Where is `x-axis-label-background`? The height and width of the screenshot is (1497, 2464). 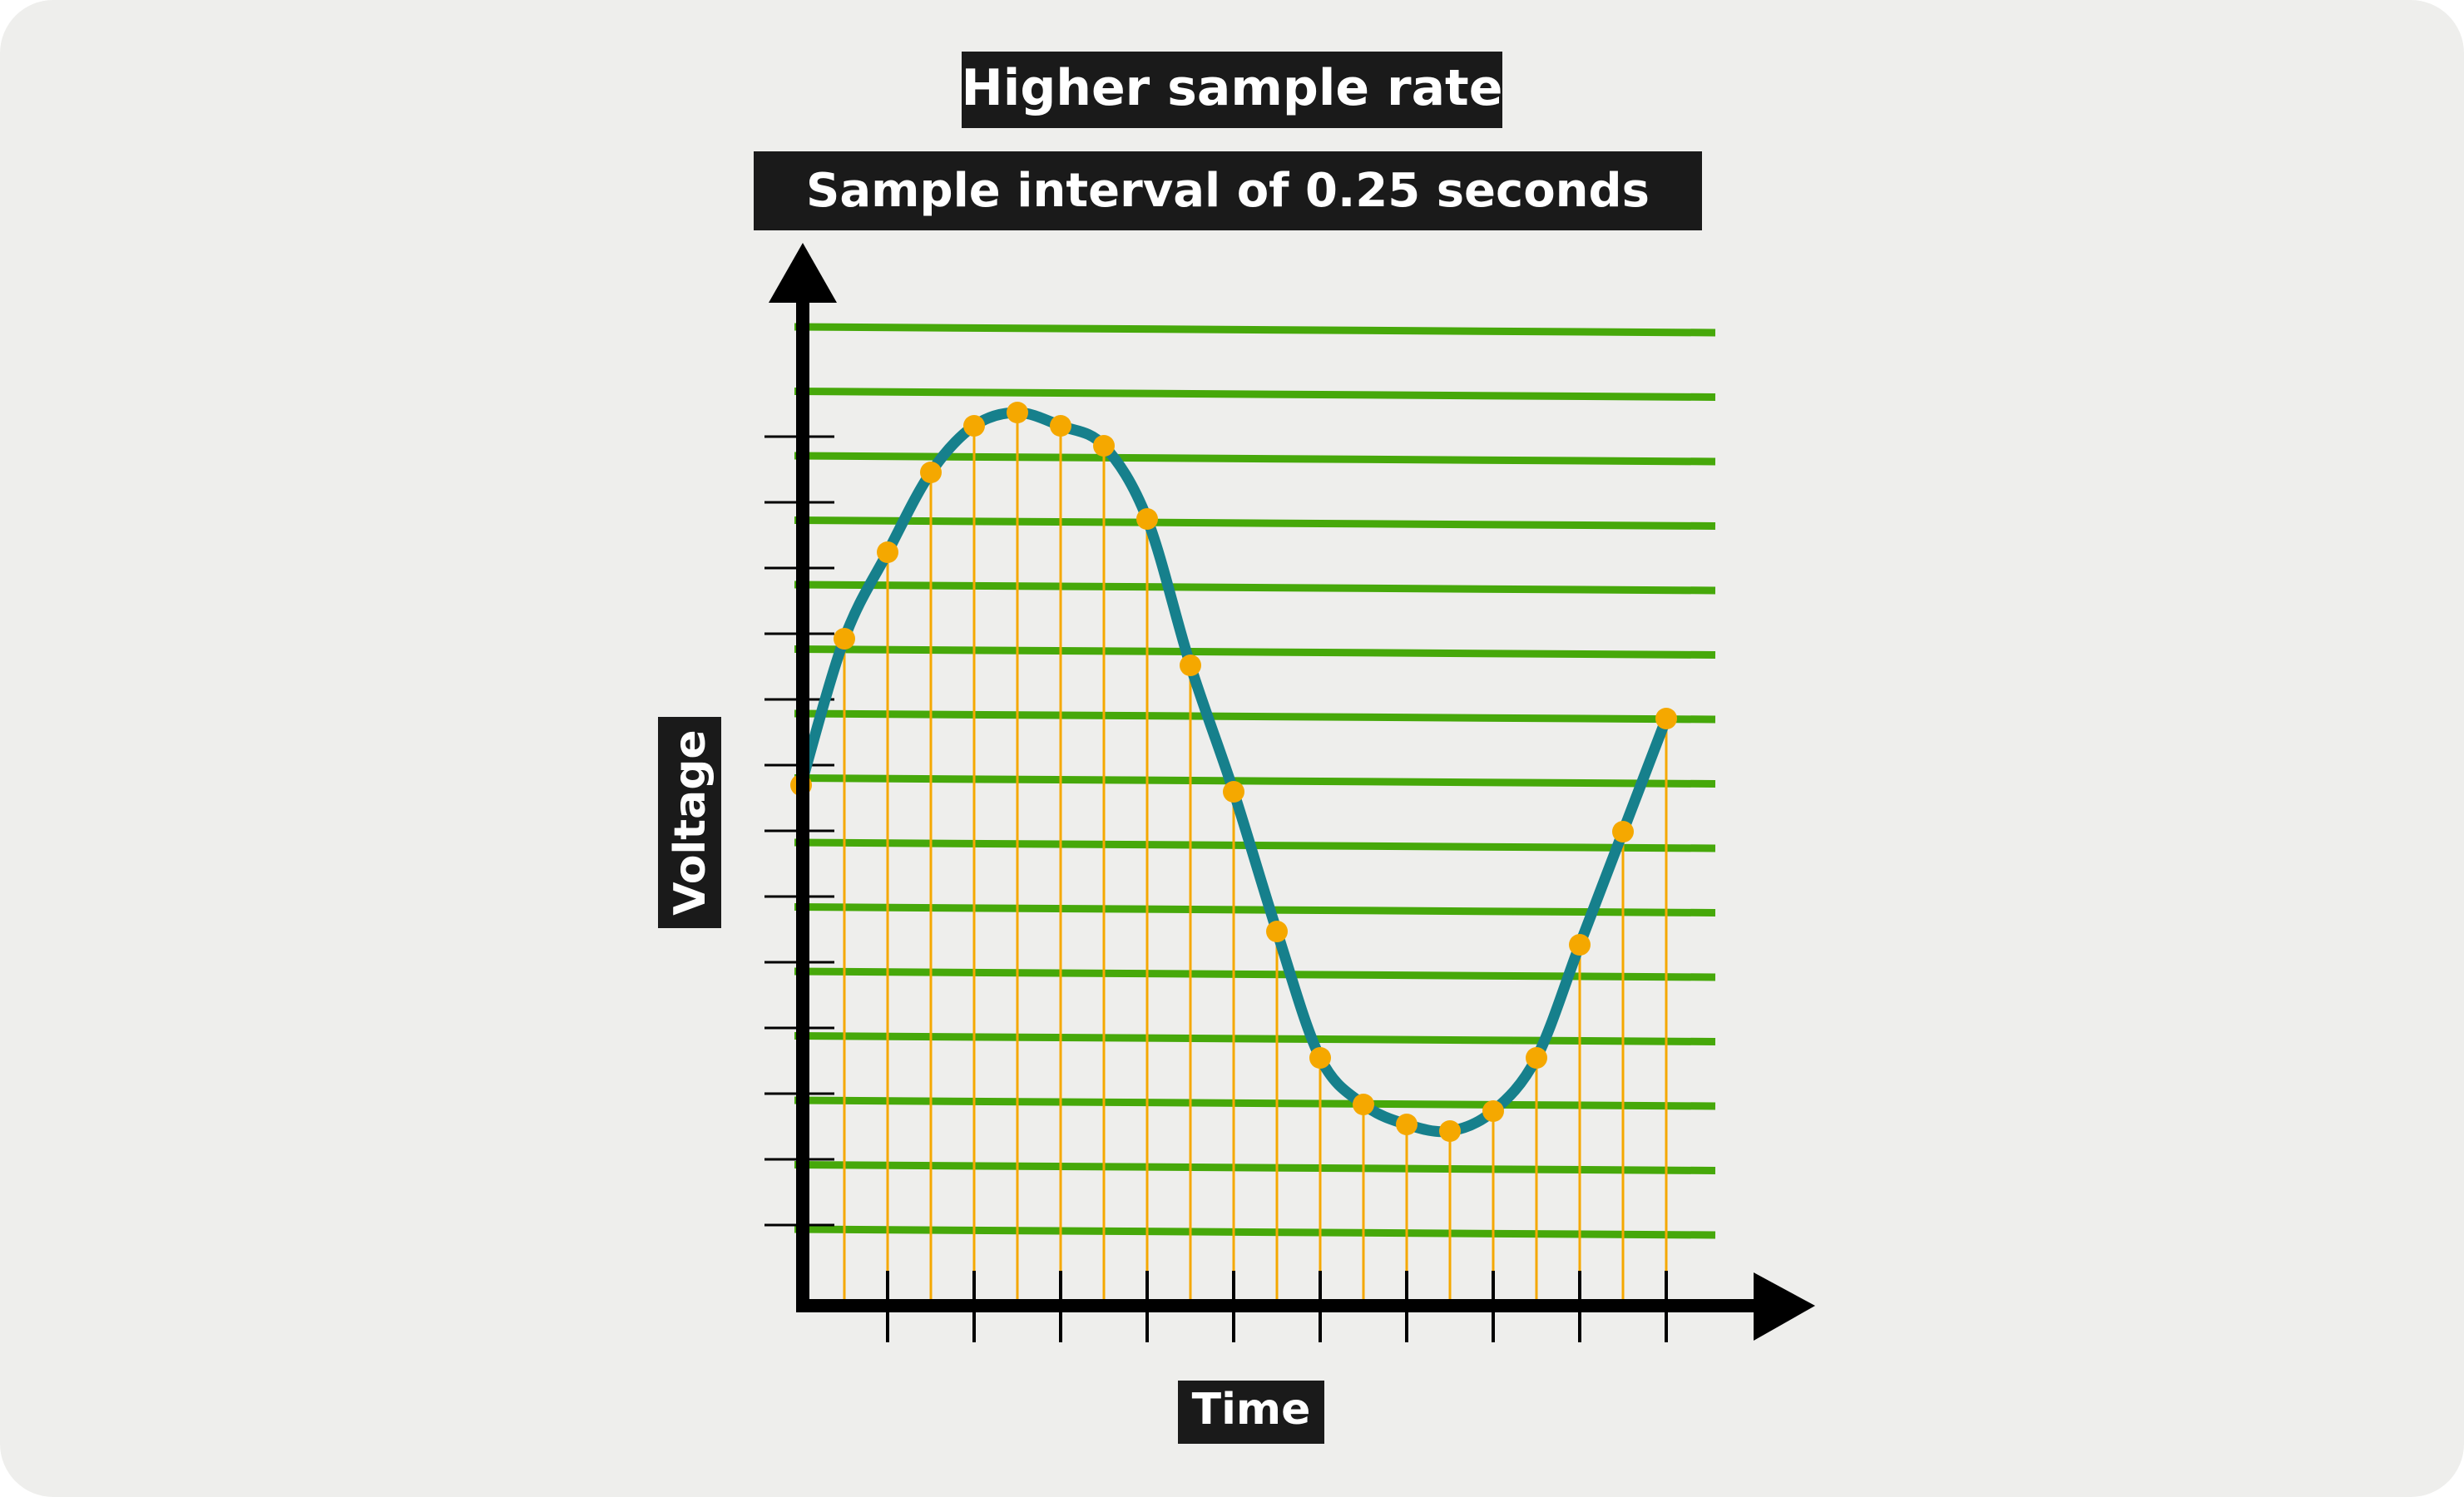
x-axis-label-background is located at coordinates (1251, 1412).